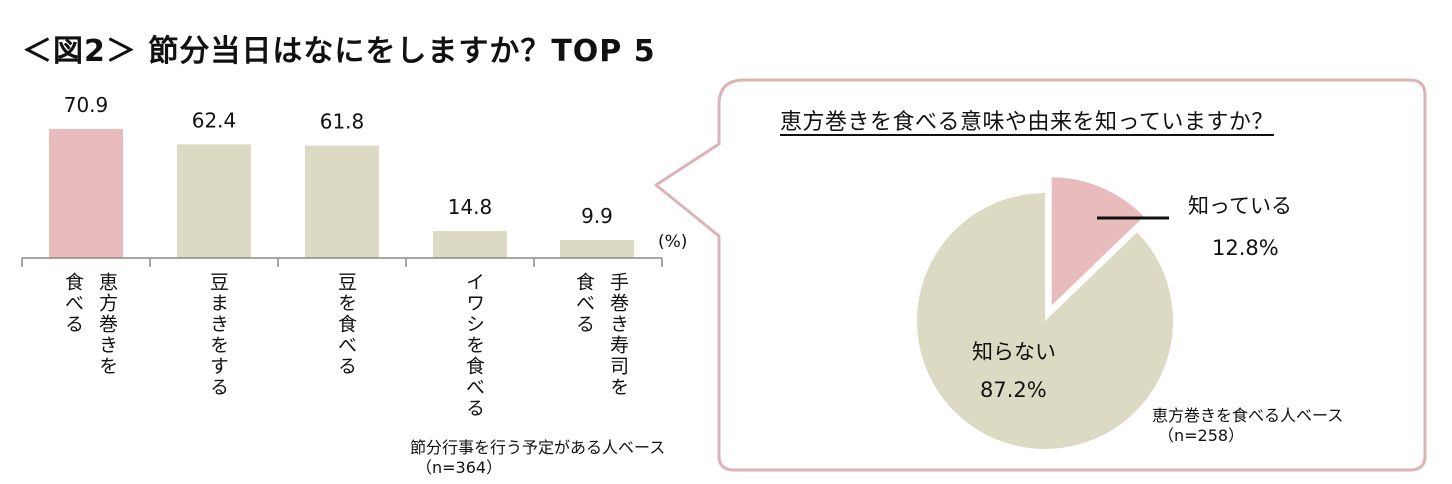 This screenshot has height=484, width=1452. Describe the element at coordinates (1245, 248) in the screenshot. I see `pie-value-known: 12.8%` at that location.